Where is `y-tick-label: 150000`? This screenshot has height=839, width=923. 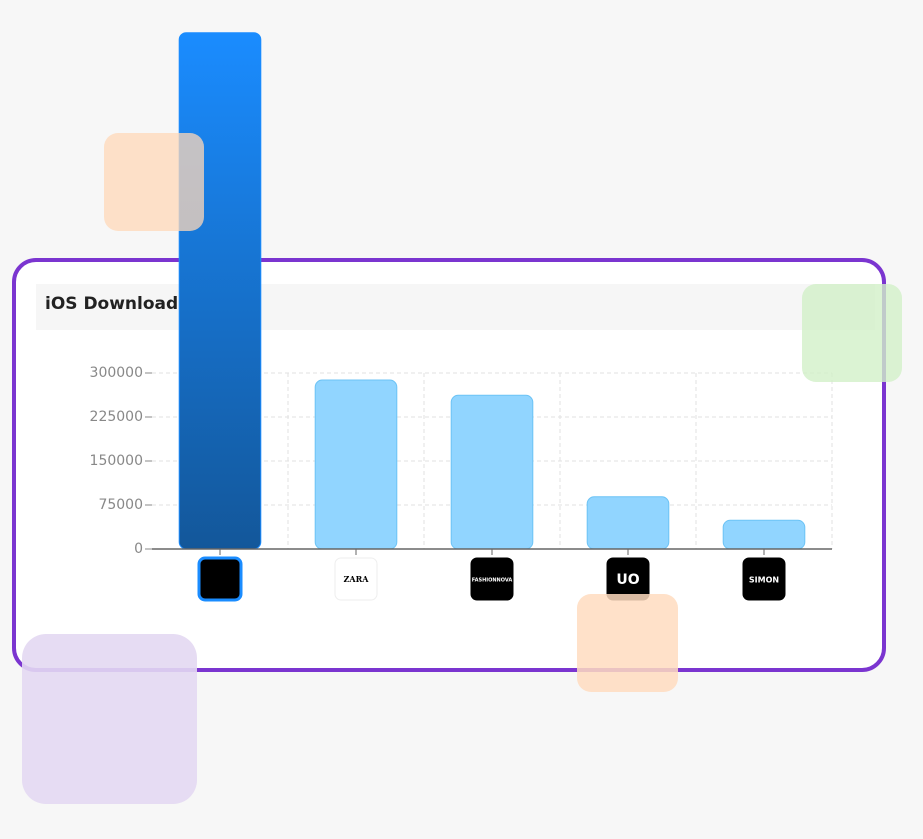
y-tick-label: 150000 is located at coordinates (116, 461).